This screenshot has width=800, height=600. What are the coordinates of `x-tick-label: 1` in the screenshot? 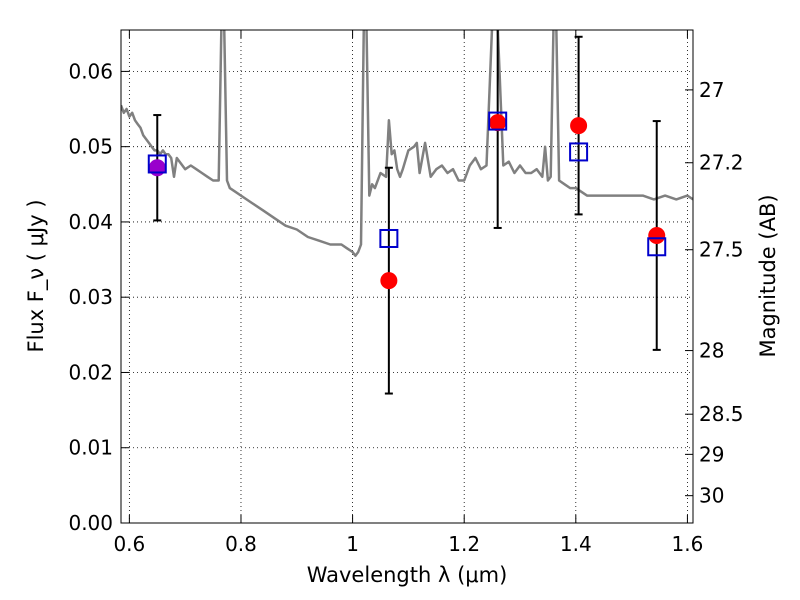 It's located at (352, 544).